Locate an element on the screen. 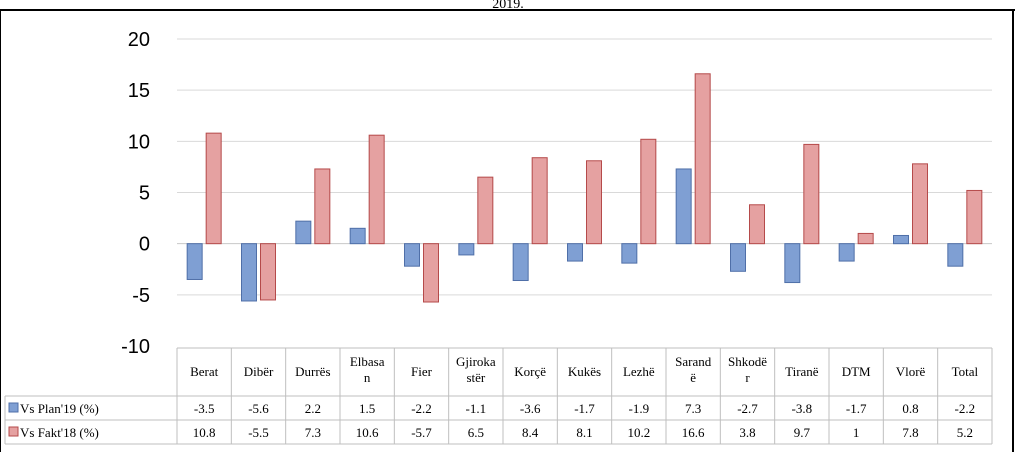 This screenshot has height=452, width=1015. y-tick-label: 0 is located at coordinates (144, 245).